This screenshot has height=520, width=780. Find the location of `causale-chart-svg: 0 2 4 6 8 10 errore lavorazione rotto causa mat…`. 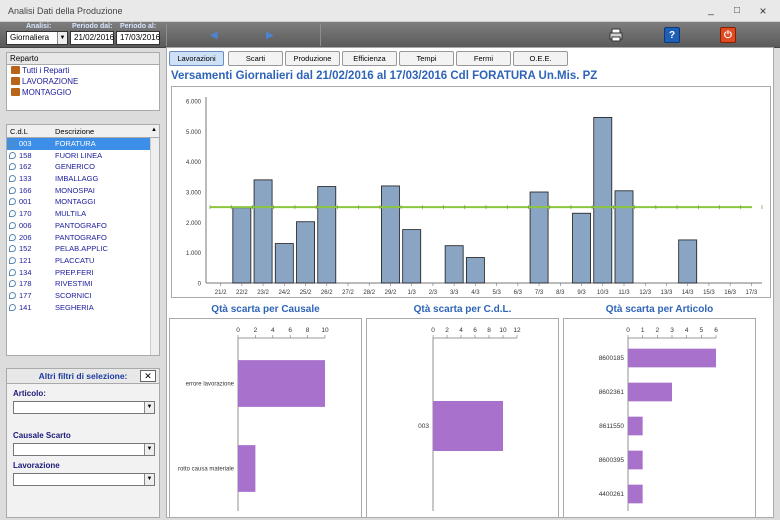

causale-chart-svg: 0 2 4 6 8 10 errore lavorazione rotto causa mat… is located at coordinates (253, 419).